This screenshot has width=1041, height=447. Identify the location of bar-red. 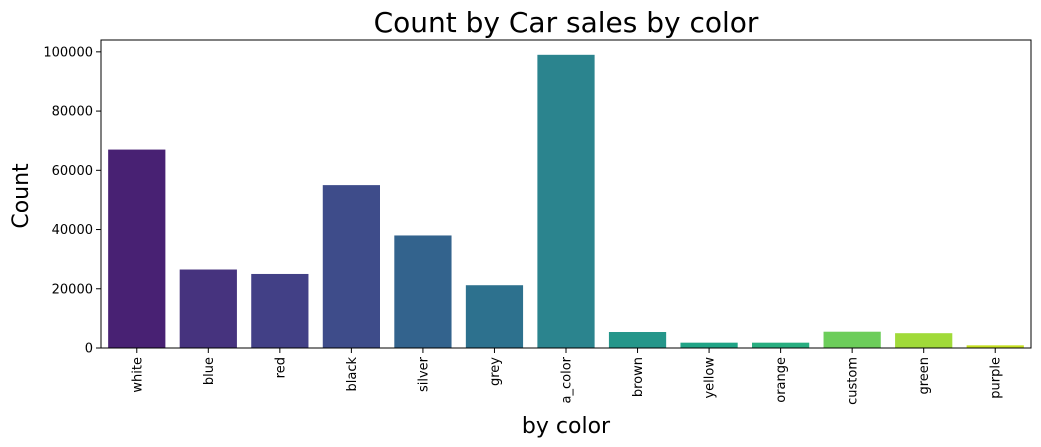
(280, 310).